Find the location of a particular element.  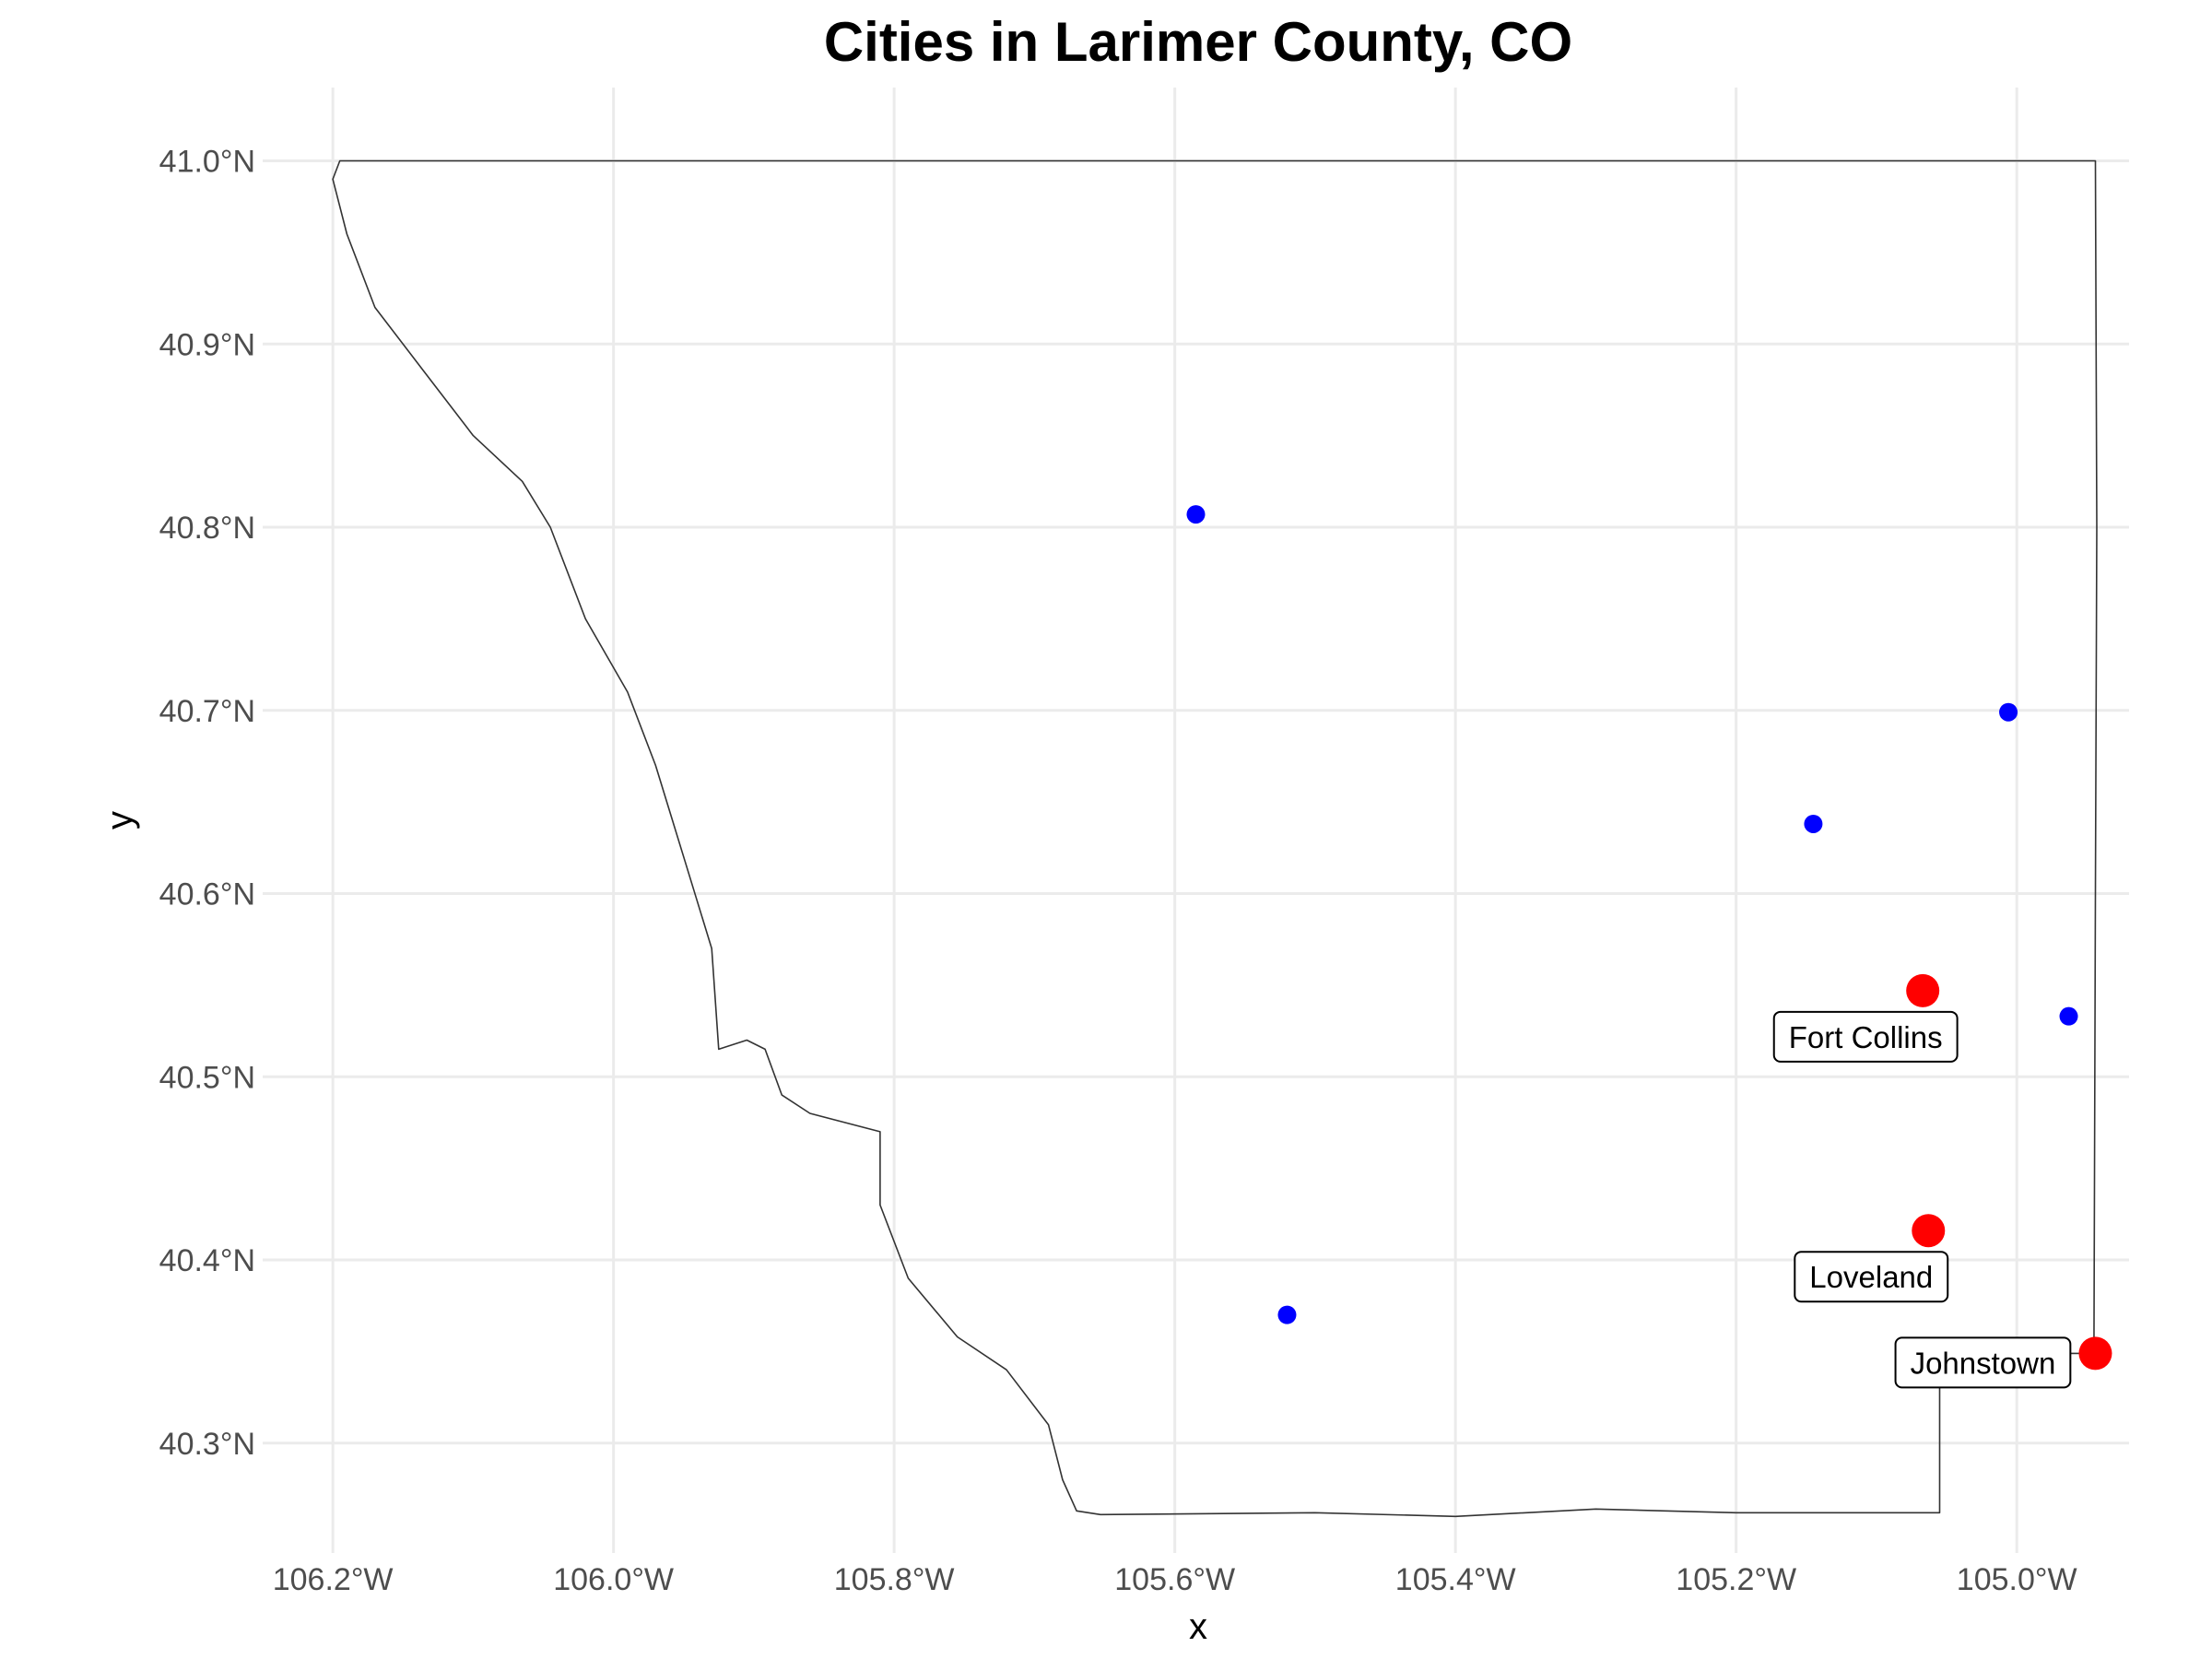

y-tick-label: 40.4°N is located at coordinates (207, 1260).